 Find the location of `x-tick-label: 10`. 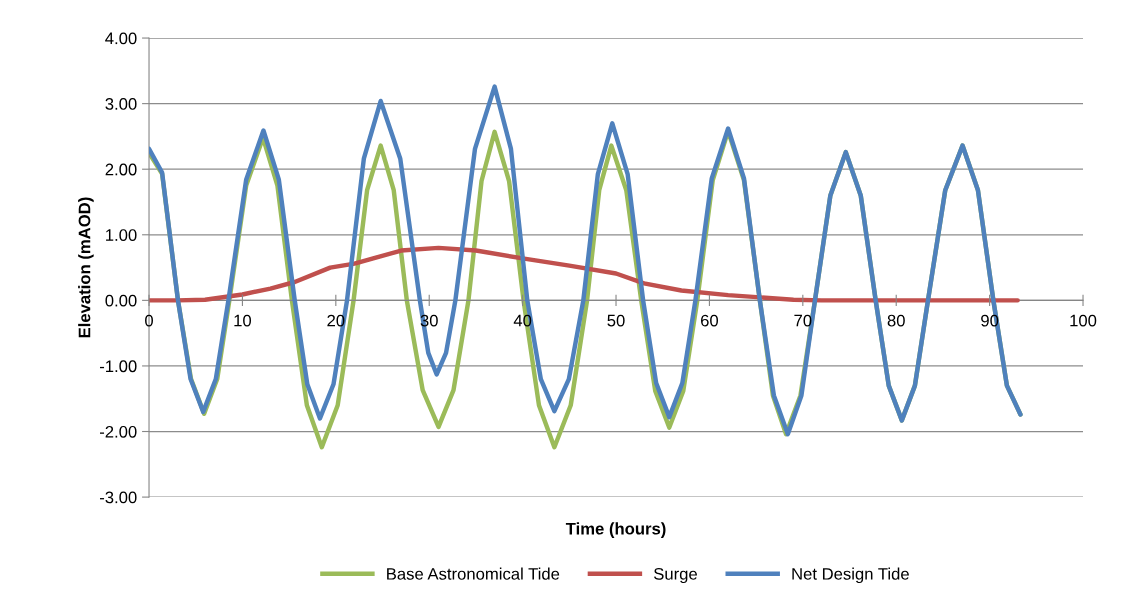

x-tick-label: 10 is located at coordinates (243, 320).